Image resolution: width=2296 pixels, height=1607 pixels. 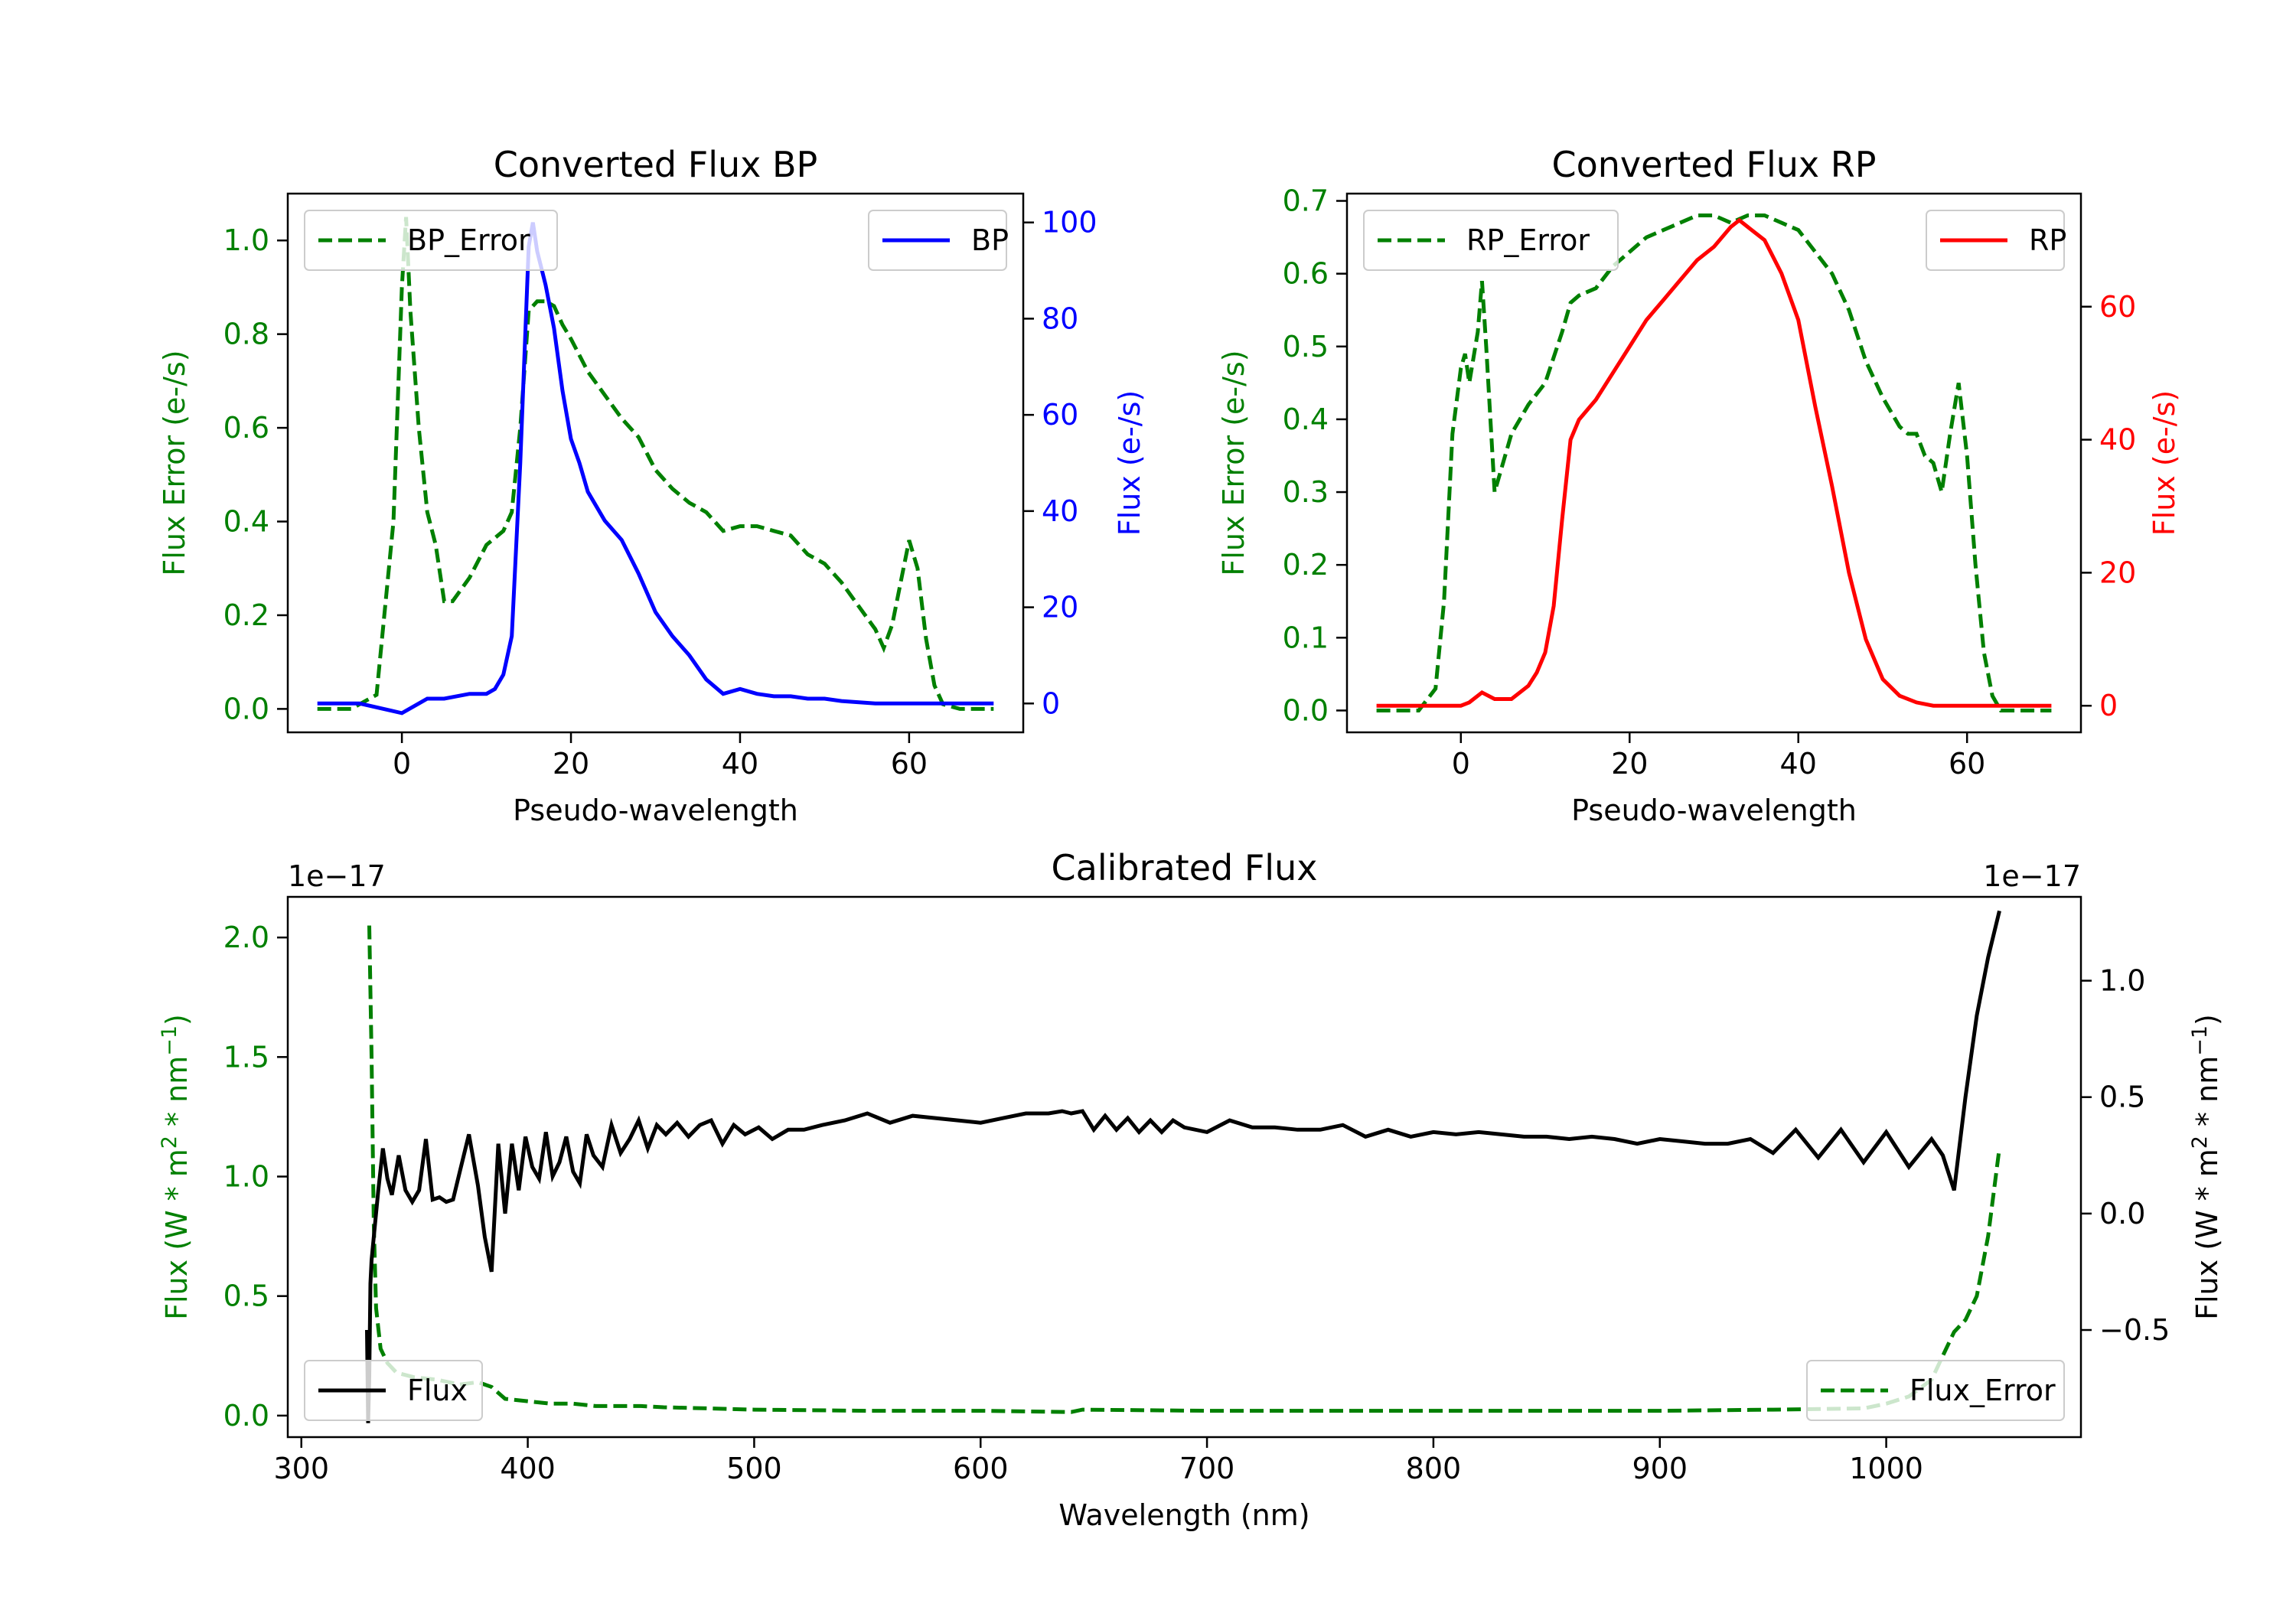 I want to click on calibrated-y-right-axis-label-part: Flux (W * m, so click(x=2207, y=1234).